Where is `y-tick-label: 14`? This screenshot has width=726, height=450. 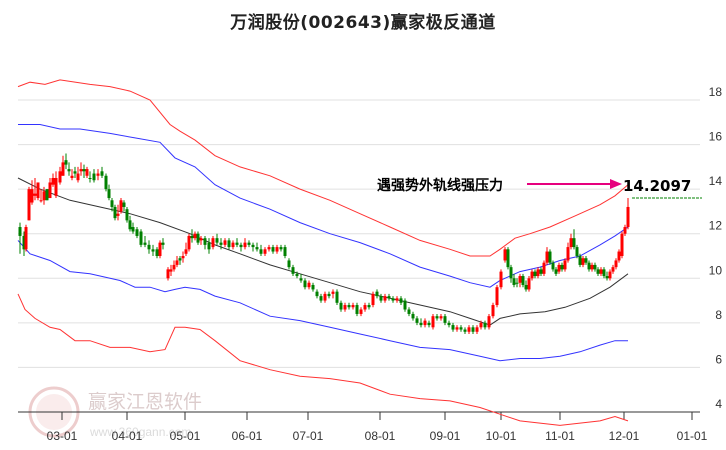
y-tick-label: 14 is located at coordinates (716, 181).